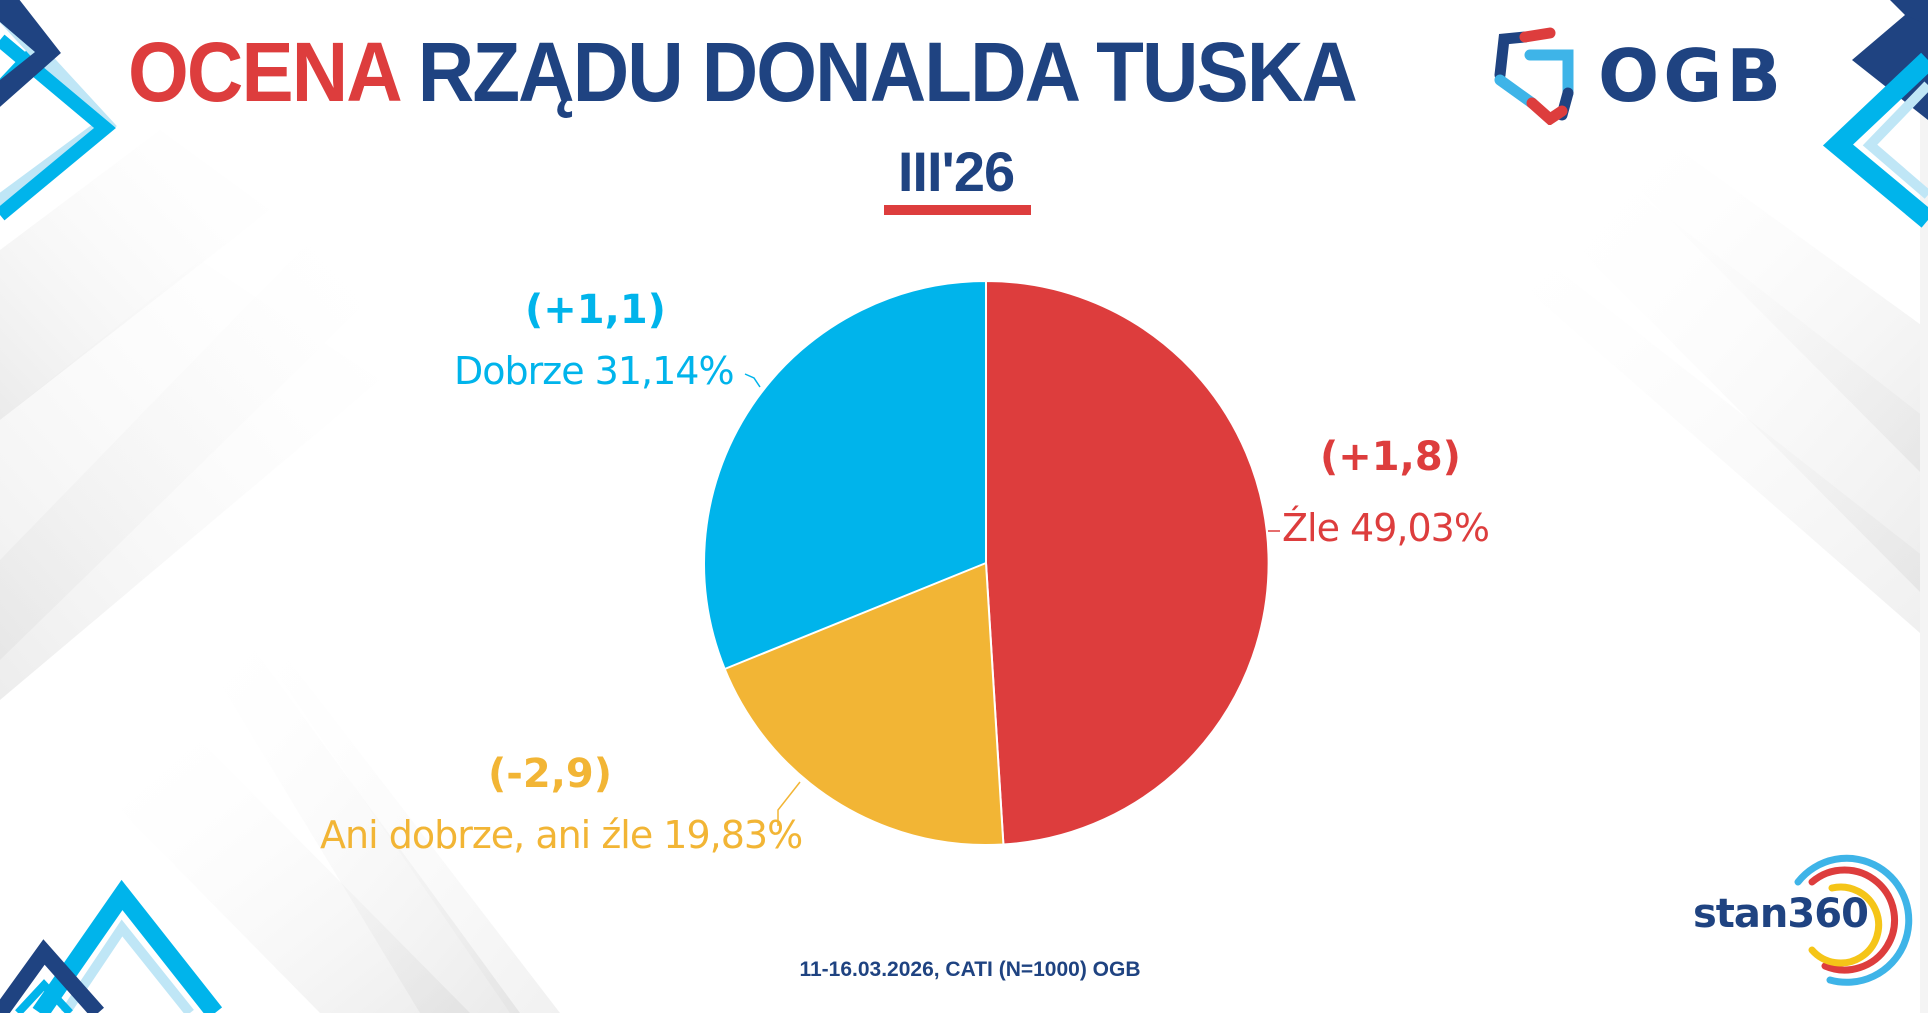 The width and height of the screenshot is (1928, 1013). What do you see at coordinates (264, 72) in the screenshot?
I see `title-accent: OCENA` at bounding box center [264, 72].